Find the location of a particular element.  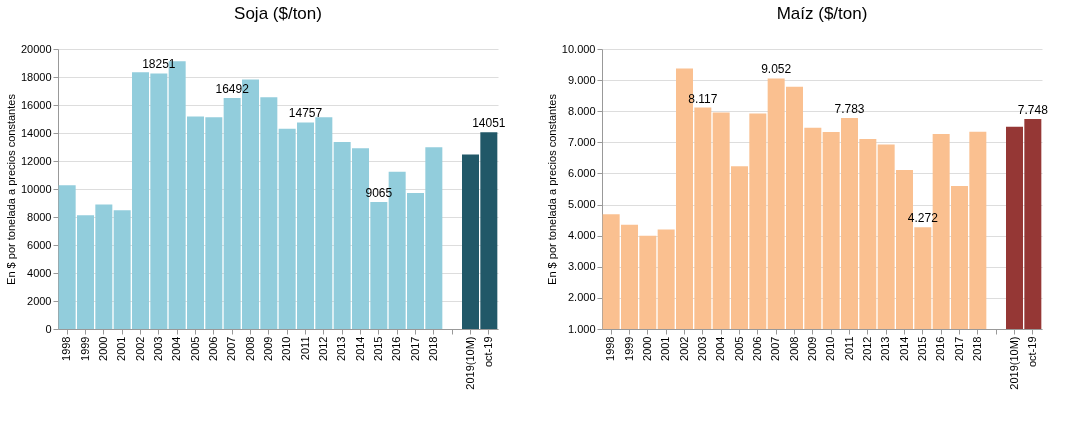

data-label: 8.117 is located at coordinates (703, 98).